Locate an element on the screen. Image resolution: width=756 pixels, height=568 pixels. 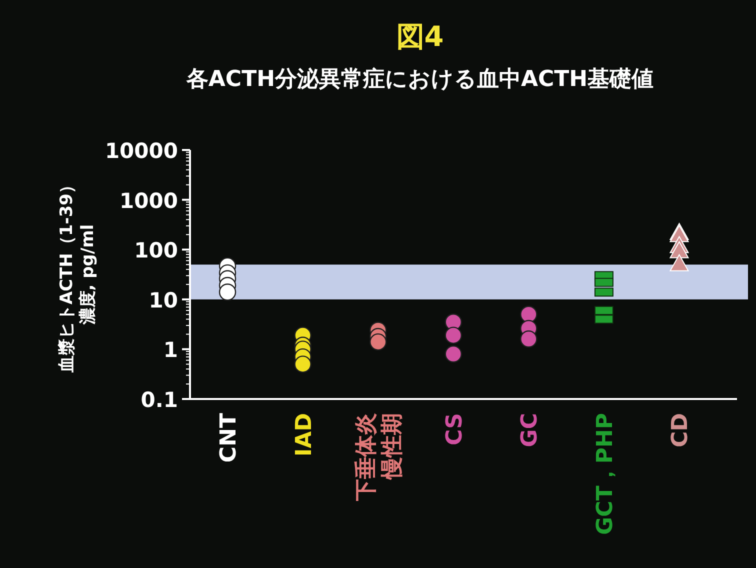
y-tick-label: 10 is located at coordinates (163, 300).